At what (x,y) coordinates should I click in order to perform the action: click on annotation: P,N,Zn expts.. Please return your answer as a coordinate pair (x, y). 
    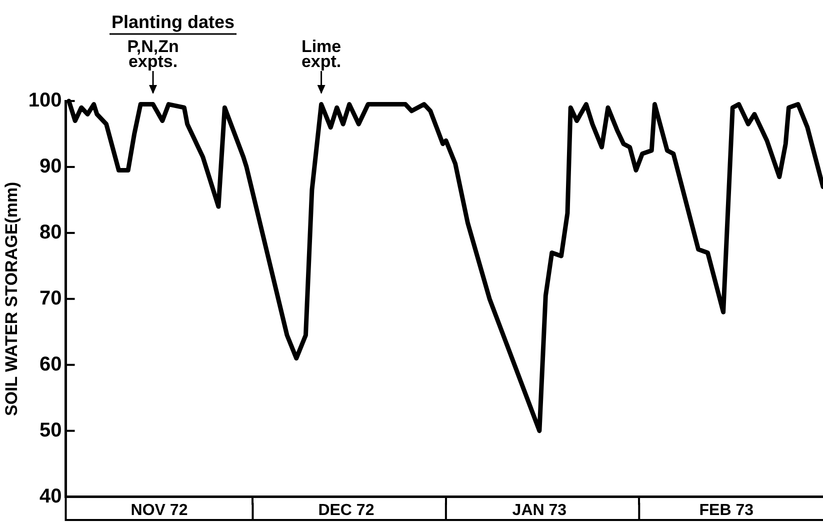
    Looking at the image, I should click on (153, 54).